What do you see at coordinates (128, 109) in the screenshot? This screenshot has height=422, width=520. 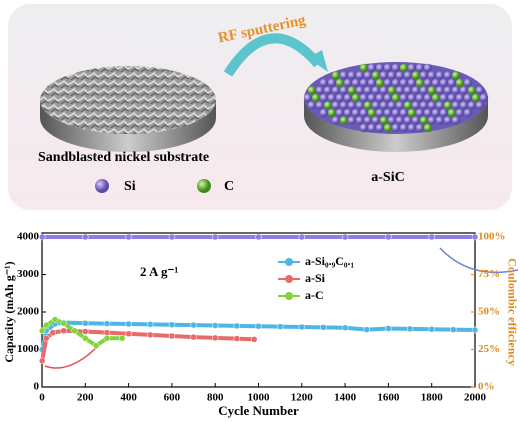 I see `substrate-disk` at bounding box center [128, 109].